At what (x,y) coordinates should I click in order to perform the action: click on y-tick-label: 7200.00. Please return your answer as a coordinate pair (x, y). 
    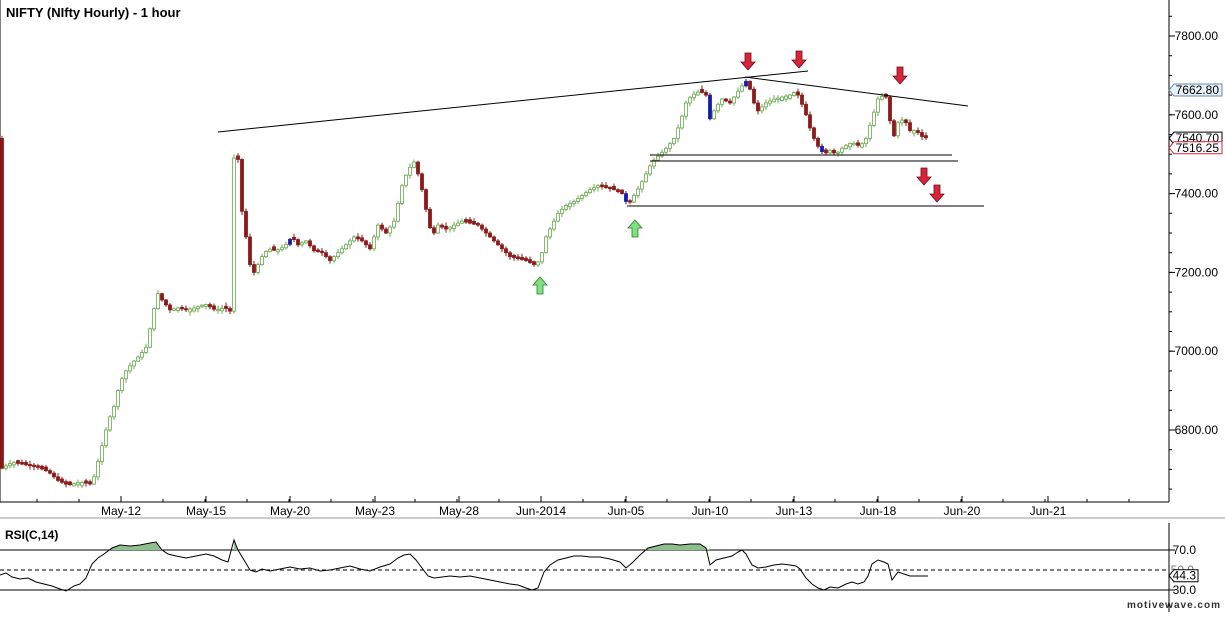
    Looking at the image, I should click on (1197, 272).